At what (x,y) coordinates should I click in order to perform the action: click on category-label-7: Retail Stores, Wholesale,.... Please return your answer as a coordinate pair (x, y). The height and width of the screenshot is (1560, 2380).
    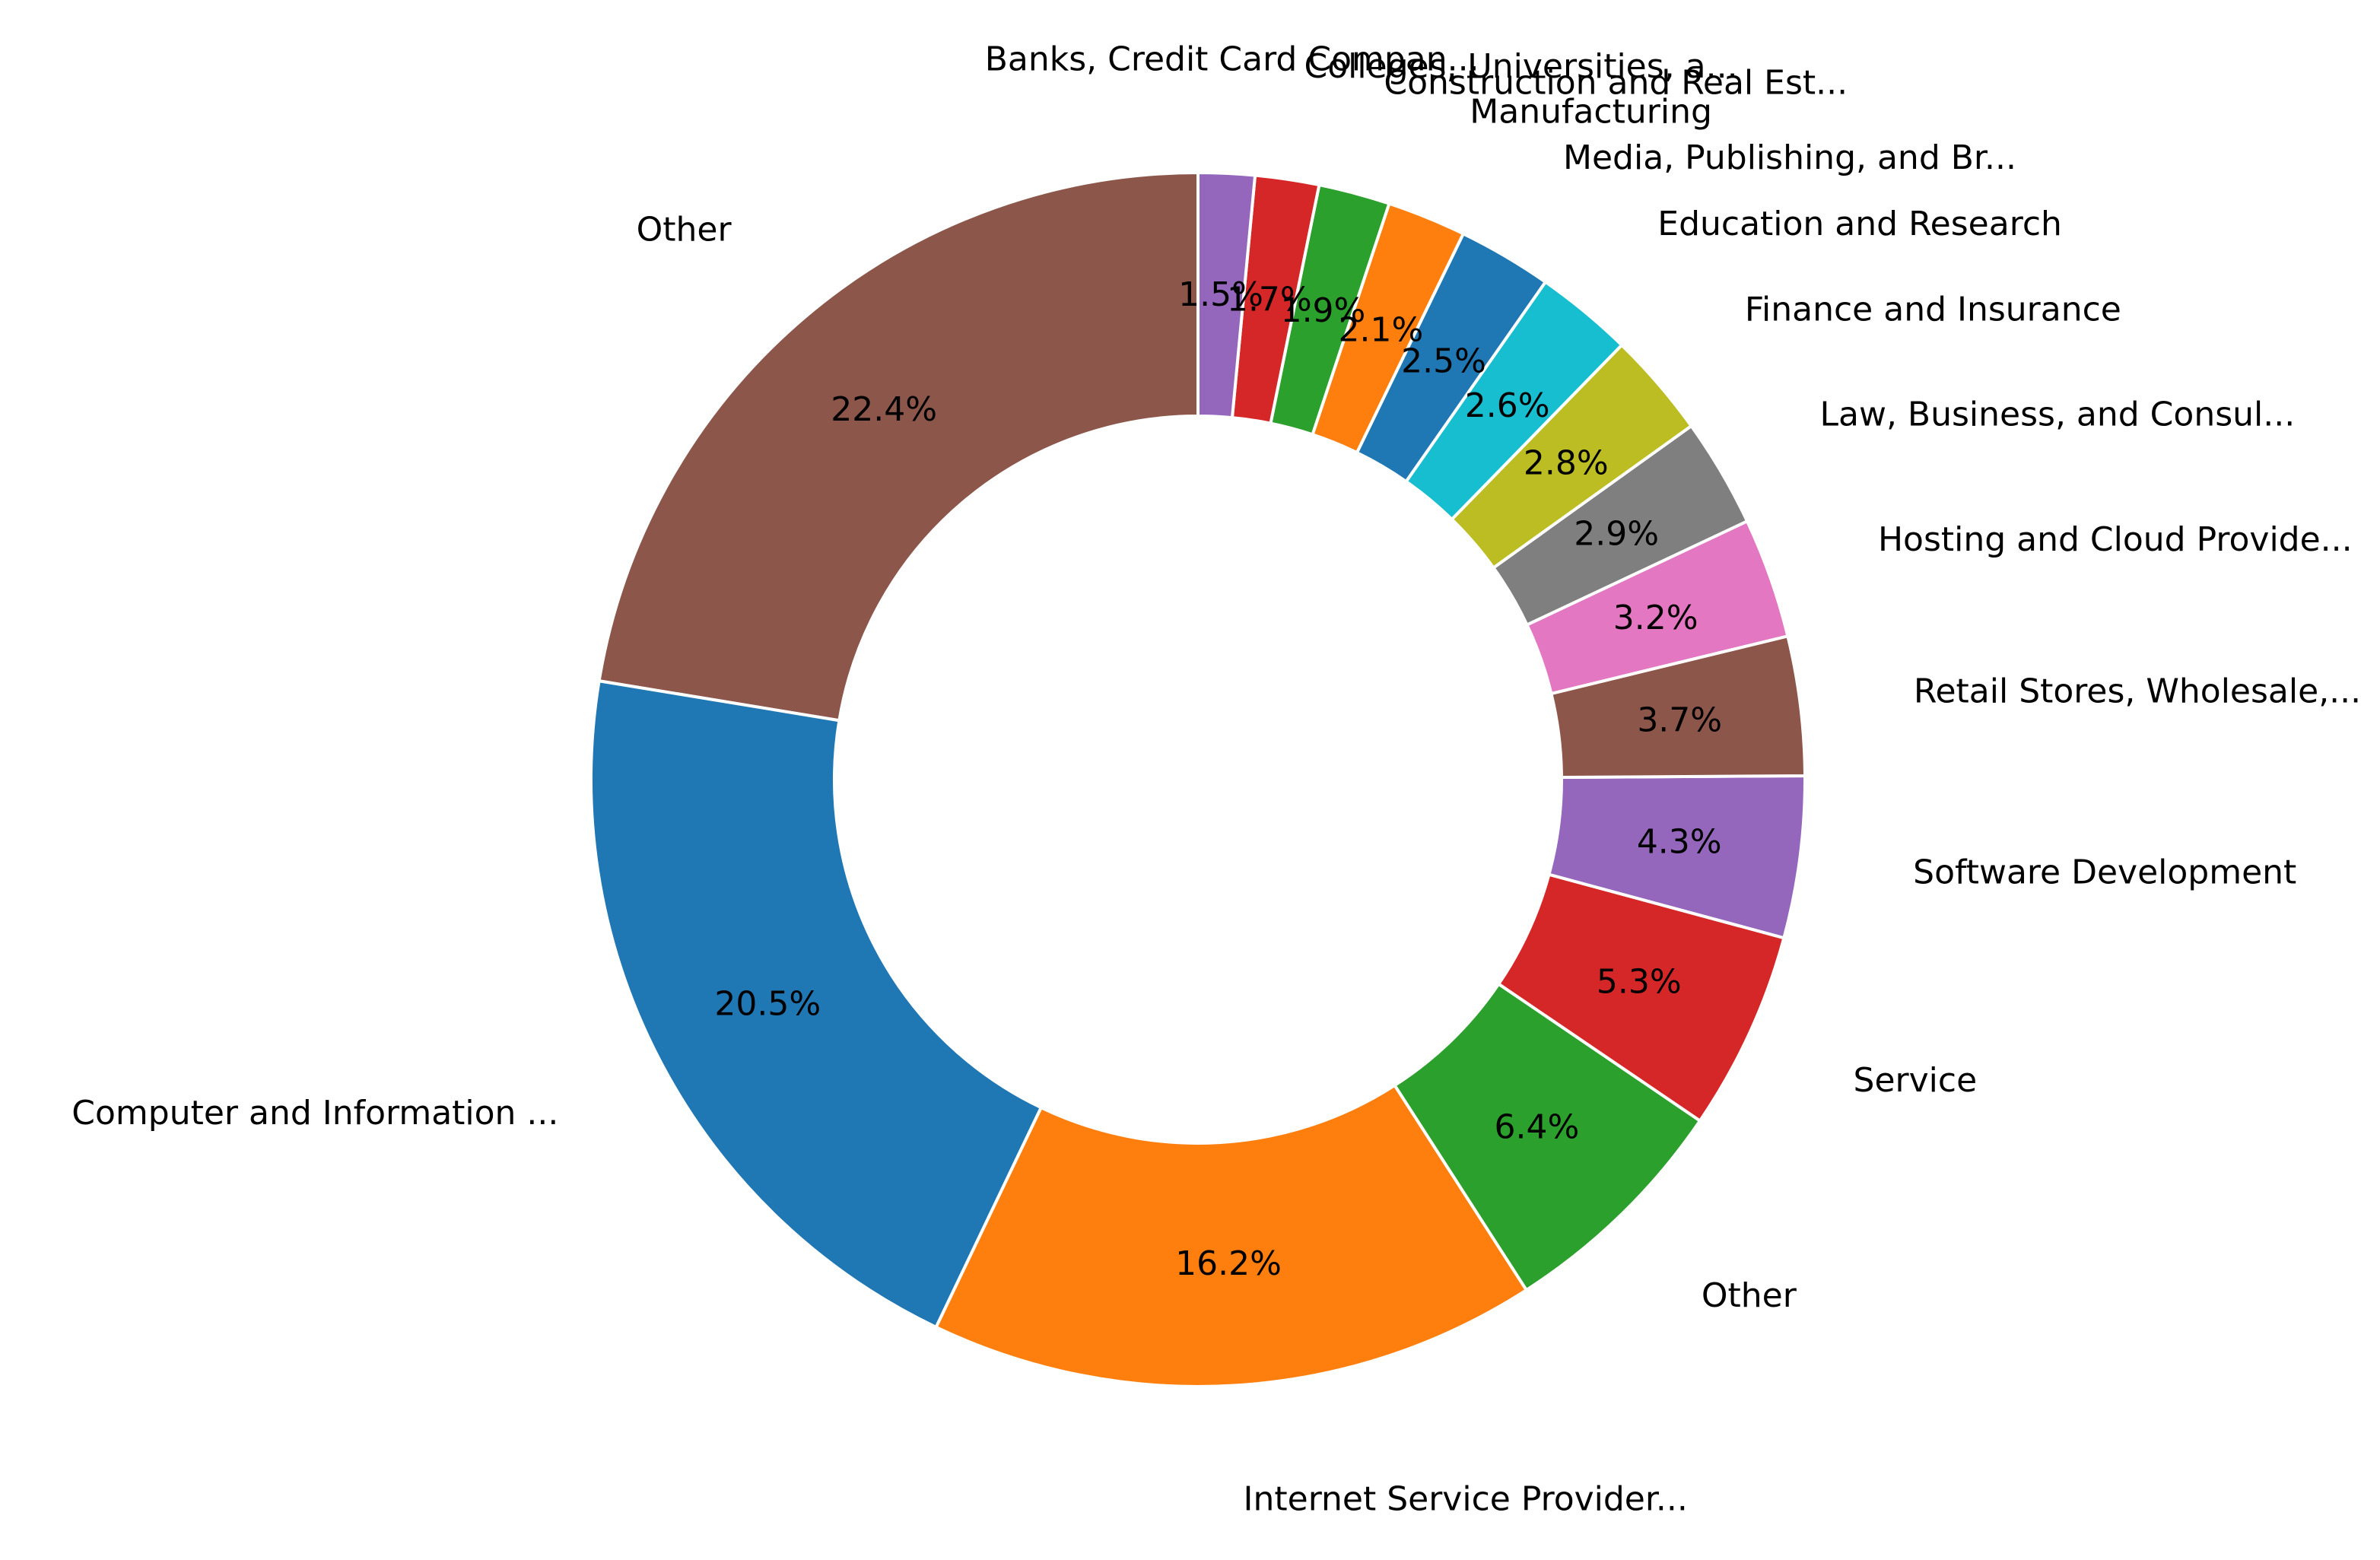
    Looking at the image, I should click on (2137, 691).